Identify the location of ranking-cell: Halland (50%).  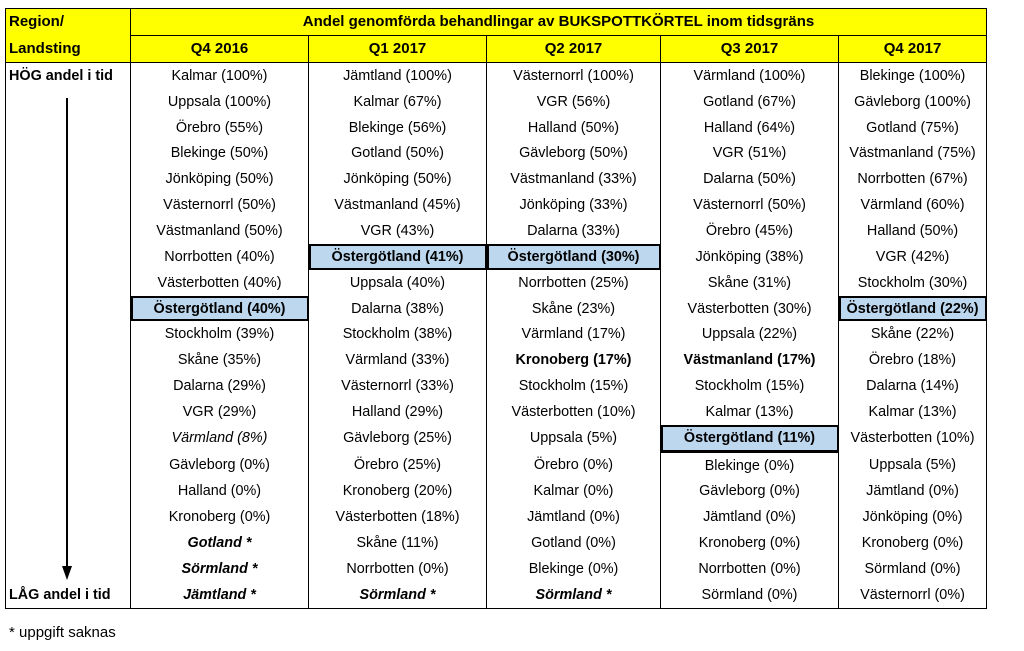
(573, 127).